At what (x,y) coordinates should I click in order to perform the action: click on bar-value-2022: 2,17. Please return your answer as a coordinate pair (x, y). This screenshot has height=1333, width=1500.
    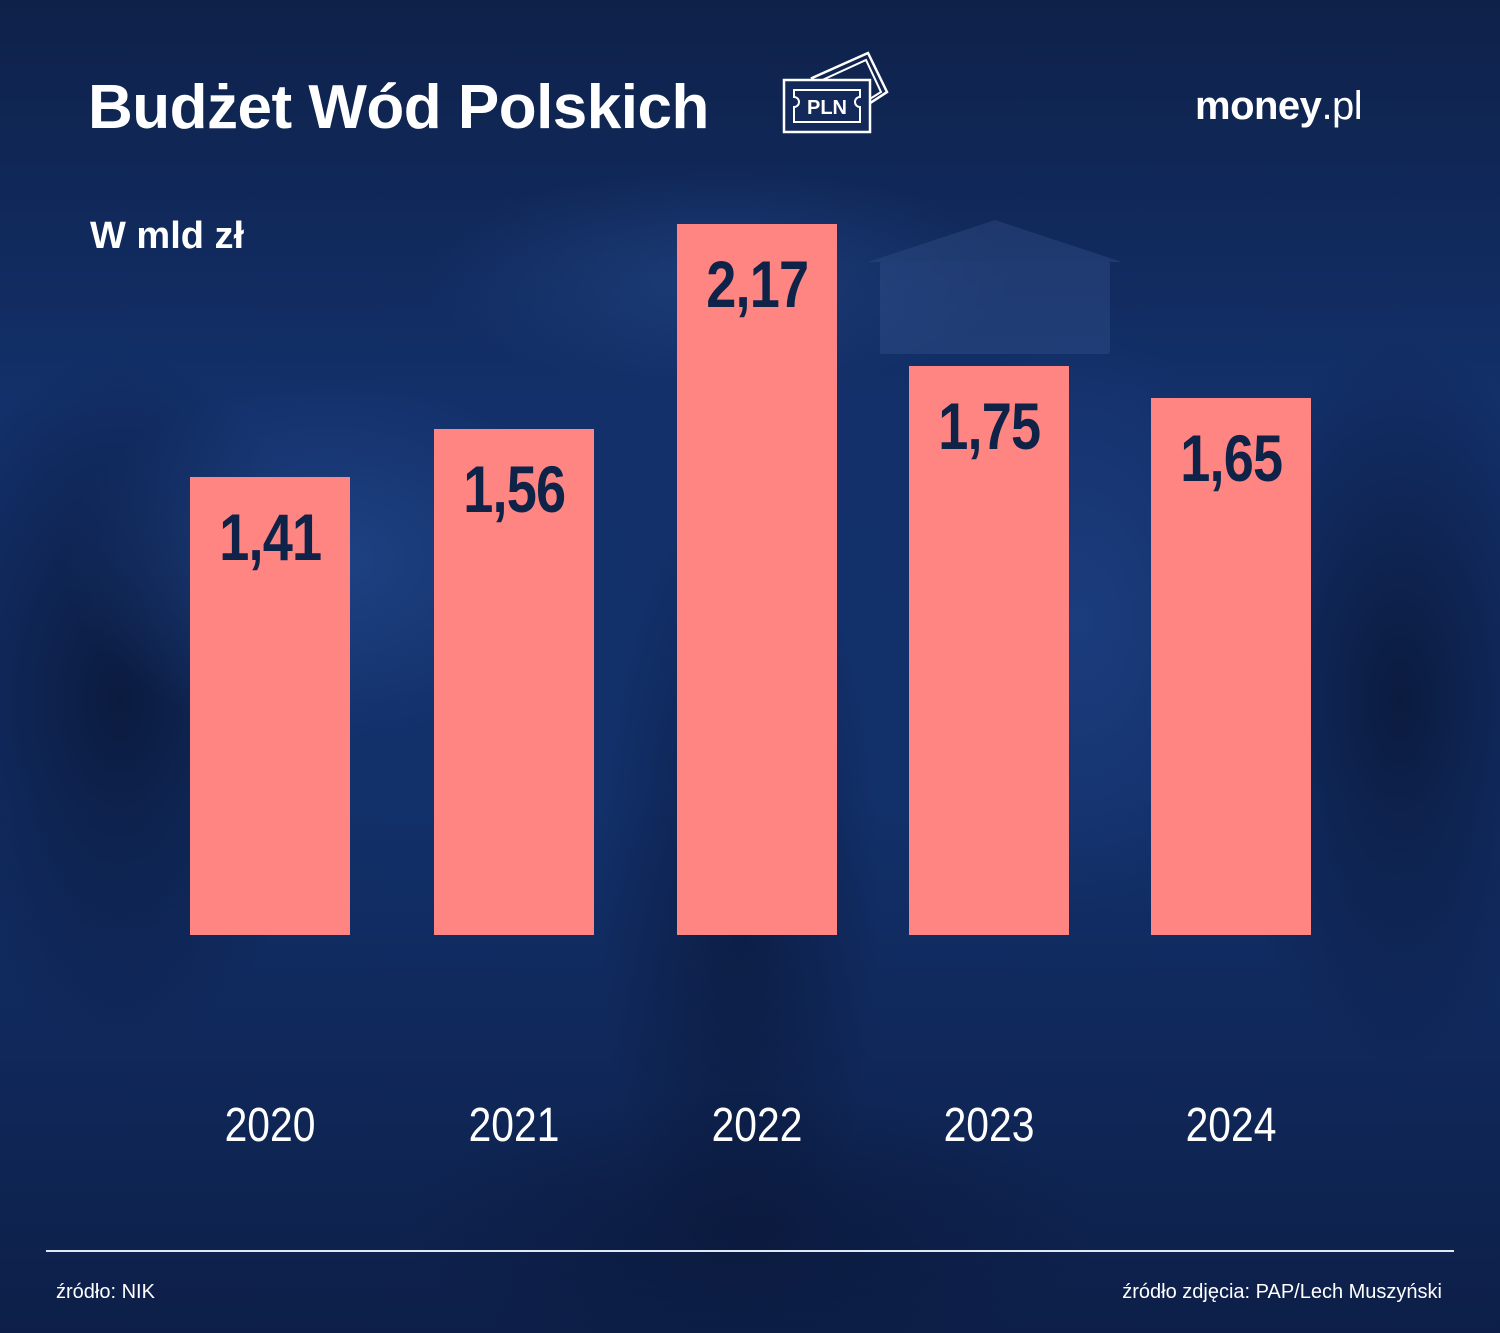
    Looking at the image, I should click on (757, 284).